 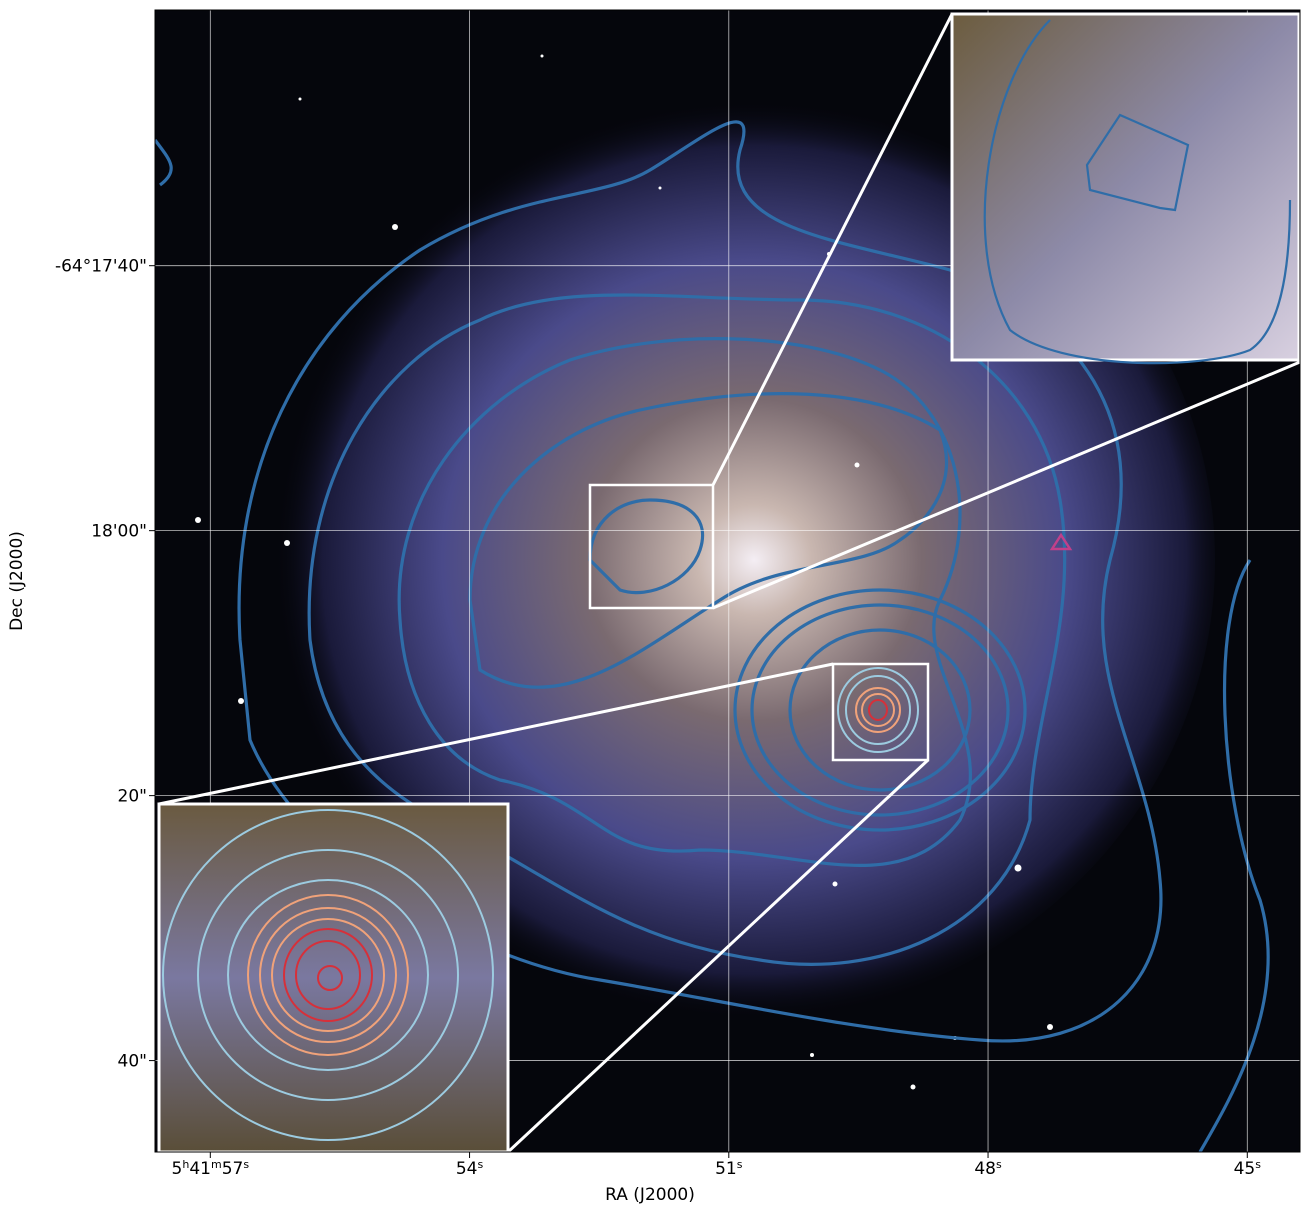 What do you see at coordinates (650, 1195) in the screenshot?
I see `x-axis-label: RA (J2000)` at bounding box center [650, 1195].